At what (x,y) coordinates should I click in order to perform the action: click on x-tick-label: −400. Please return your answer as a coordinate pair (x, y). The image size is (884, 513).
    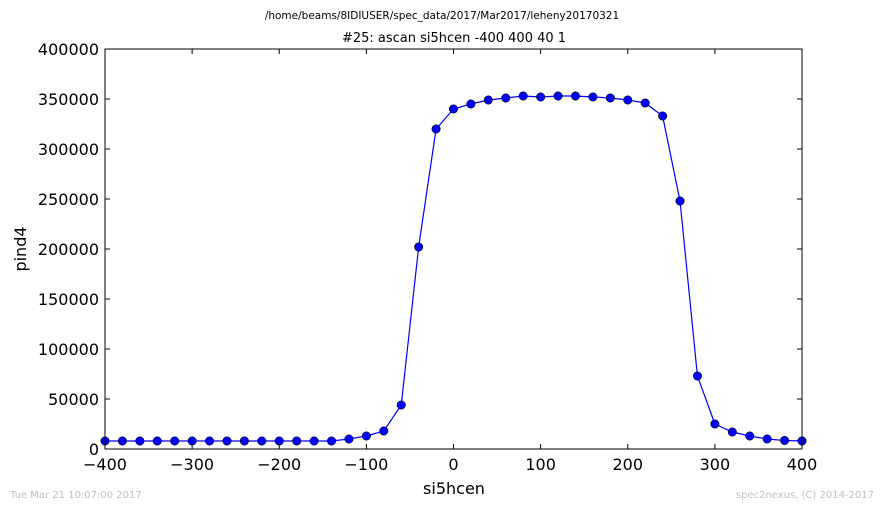
    Looking at the image, I should click on (105, 464).